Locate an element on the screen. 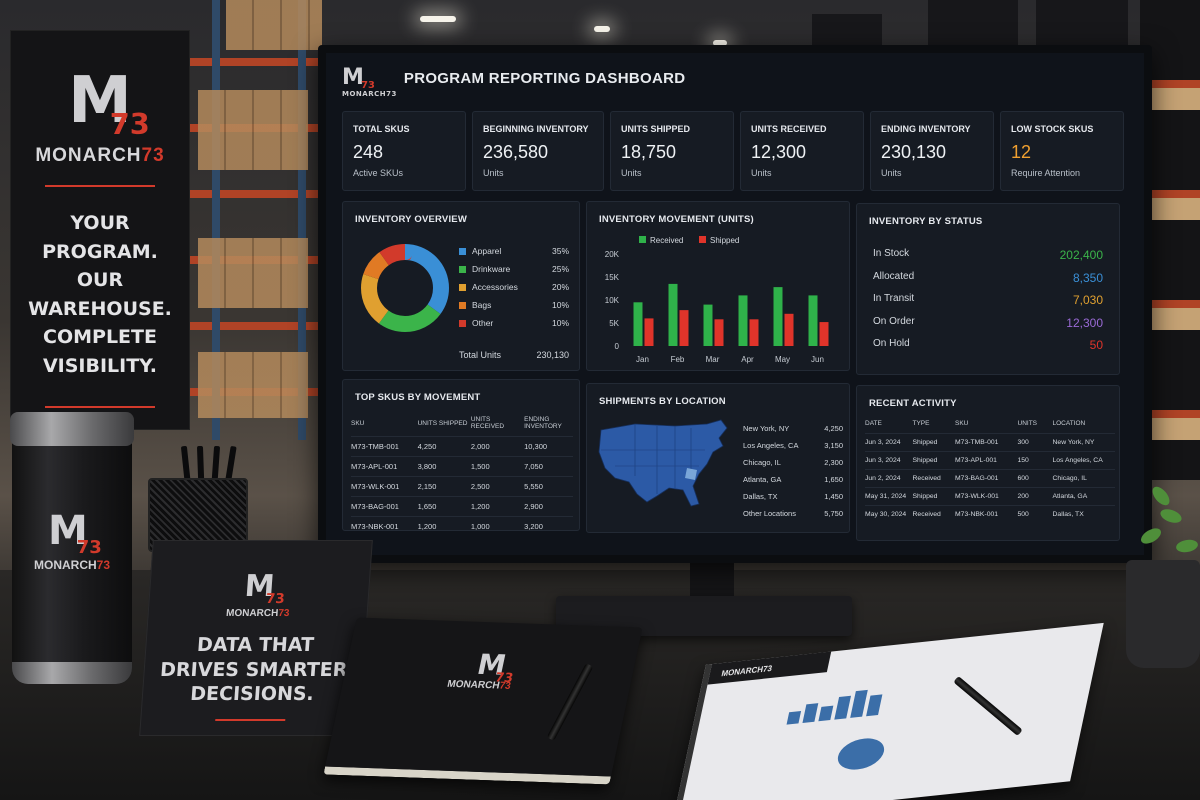 The height and width of the screenshot is (800, 1200). kpi-value: 230,130 is located at coordinates (914, 152).